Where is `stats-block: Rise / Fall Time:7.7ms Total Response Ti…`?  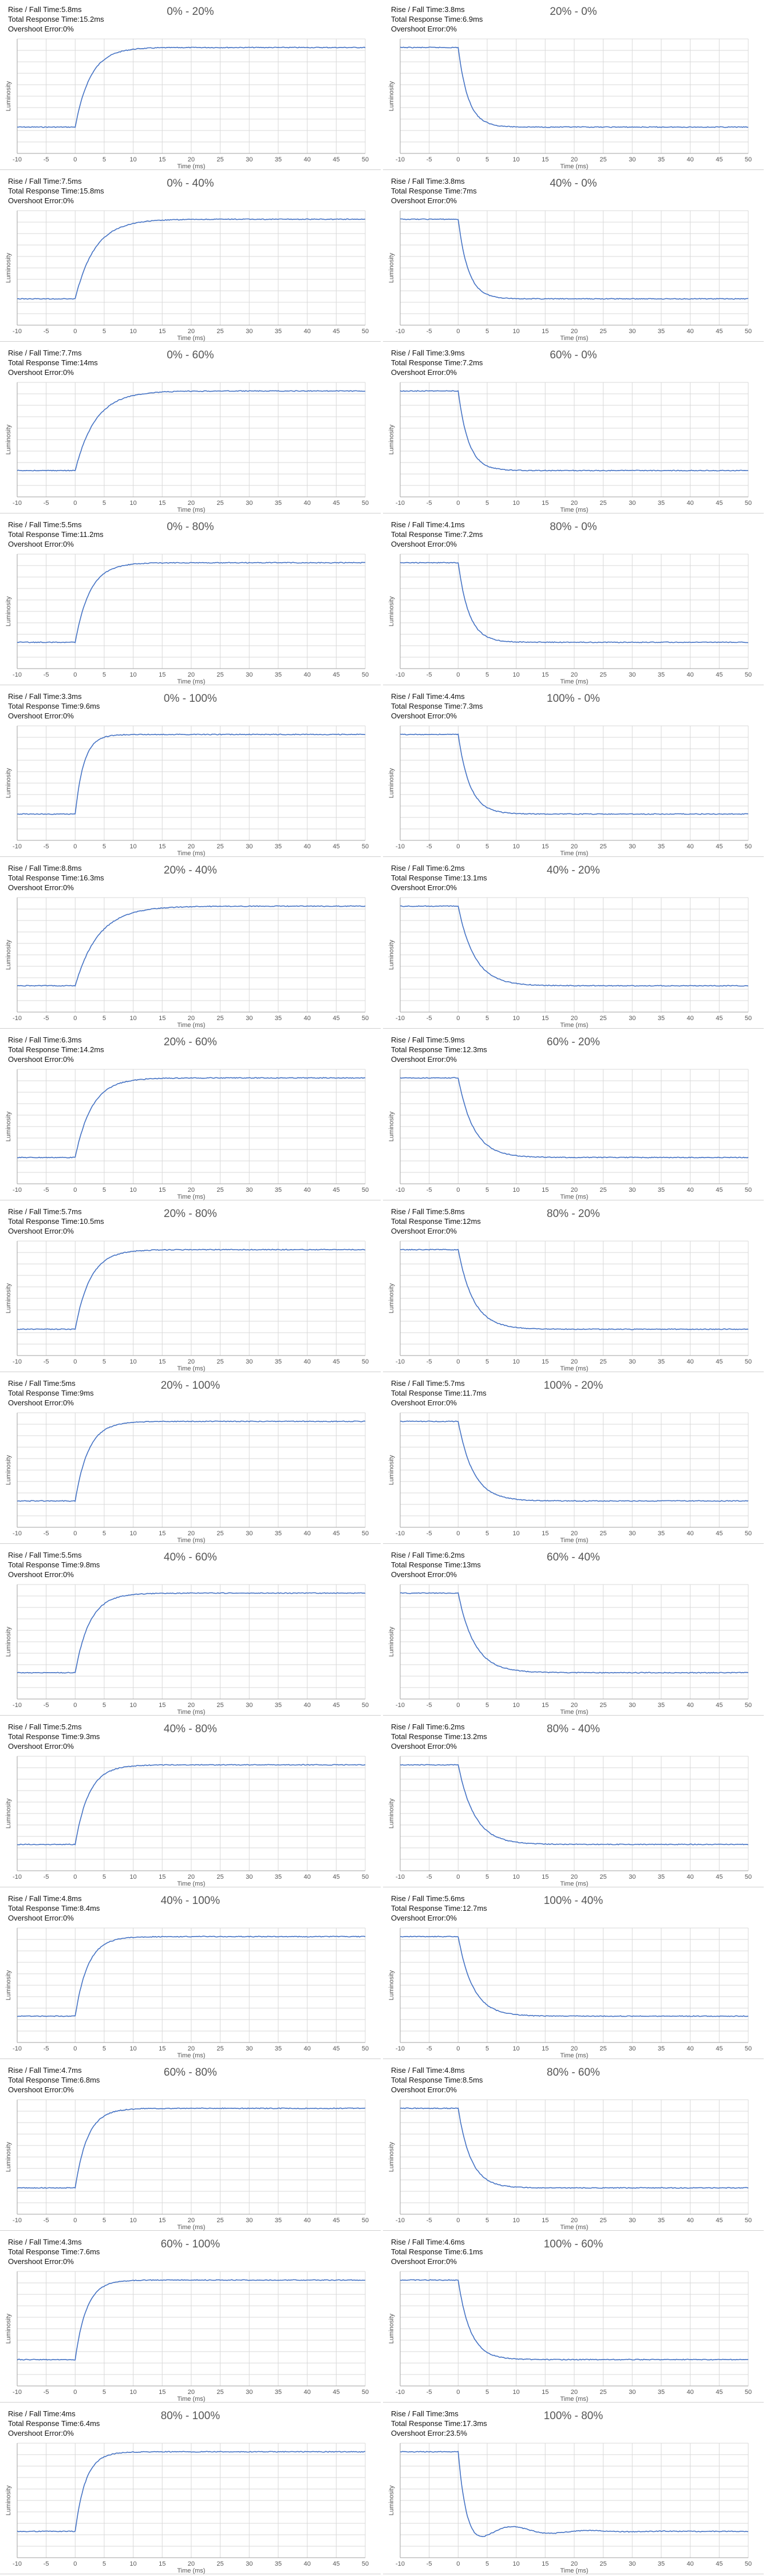
stats-block: Rise / Fall Time:7.7ms Total Response Ti… is located at coordinates (53, 362).